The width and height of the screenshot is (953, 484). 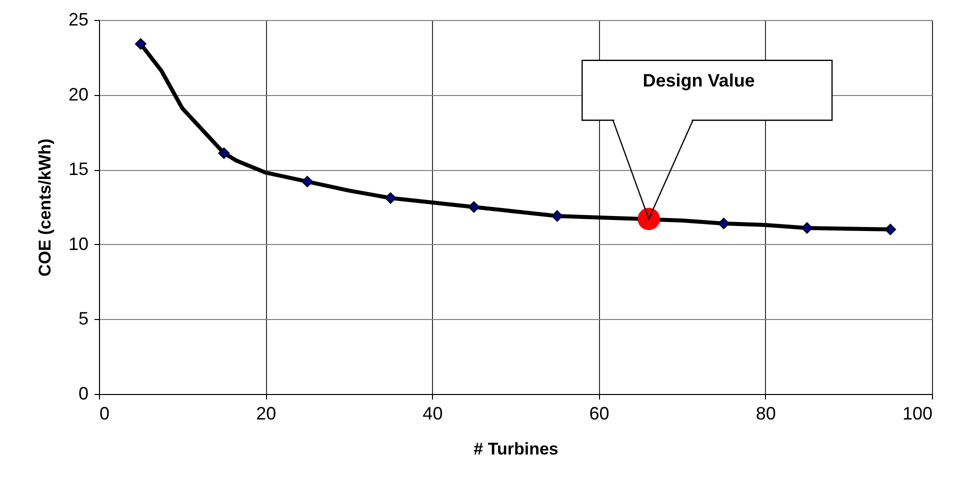 I want to click on y-tick-label: 15, so click(x=78, y=169).